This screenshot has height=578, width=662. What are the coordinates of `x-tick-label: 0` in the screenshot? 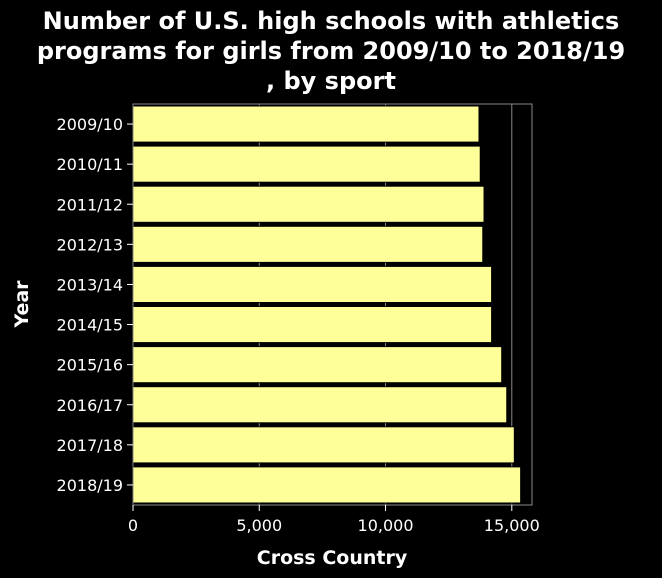 It's located at (133, 525).